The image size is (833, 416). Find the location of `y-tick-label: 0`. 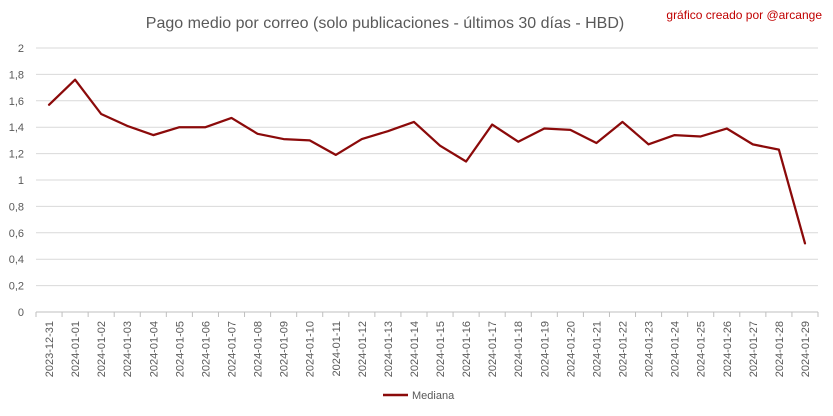

y-tick-label: 0 is located at coordinates (21, 313).